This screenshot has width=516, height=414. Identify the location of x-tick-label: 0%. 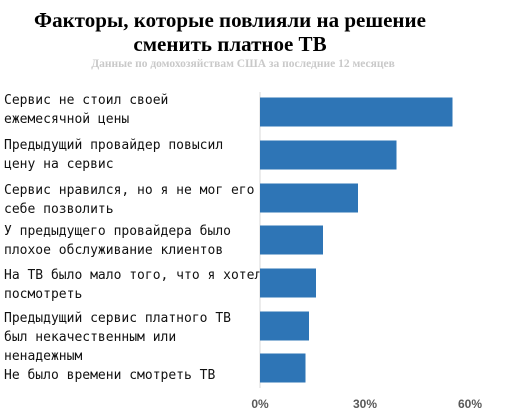
(260, 404).